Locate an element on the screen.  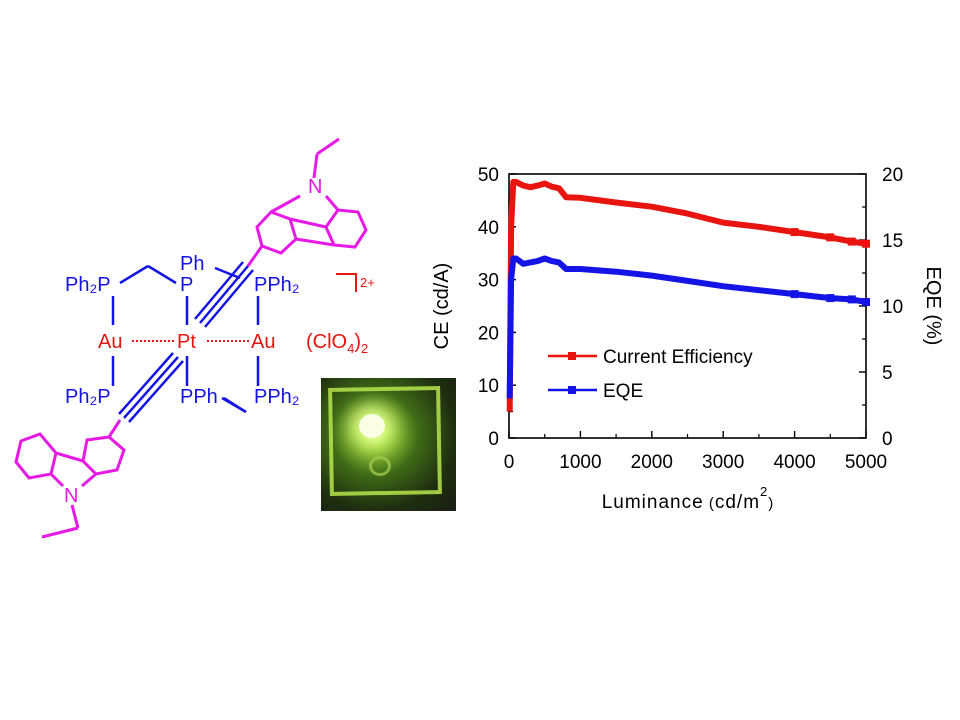
legend-marker-eqe is located at coordinates (572, 390).